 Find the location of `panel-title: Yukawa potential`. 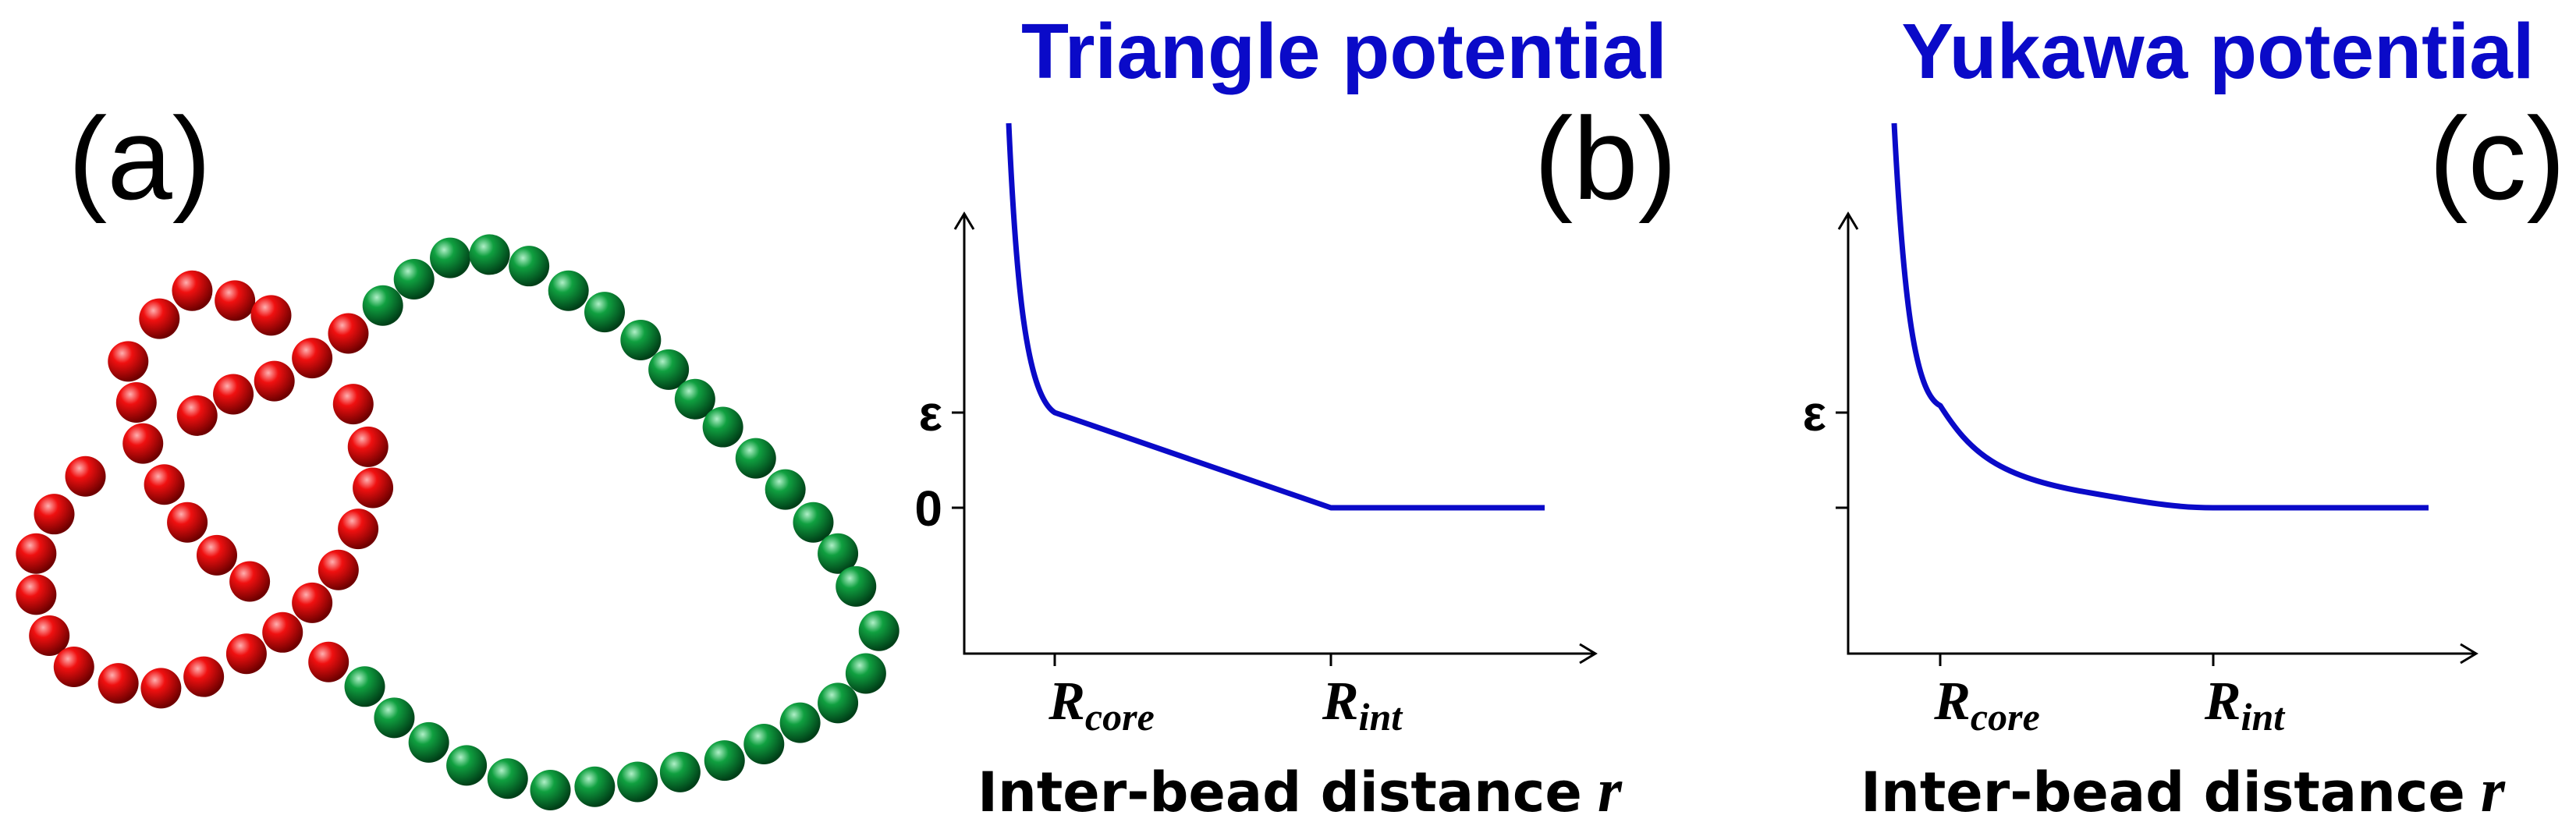

panel-title: Yukawa potential is located at coordinates (2217, 51).